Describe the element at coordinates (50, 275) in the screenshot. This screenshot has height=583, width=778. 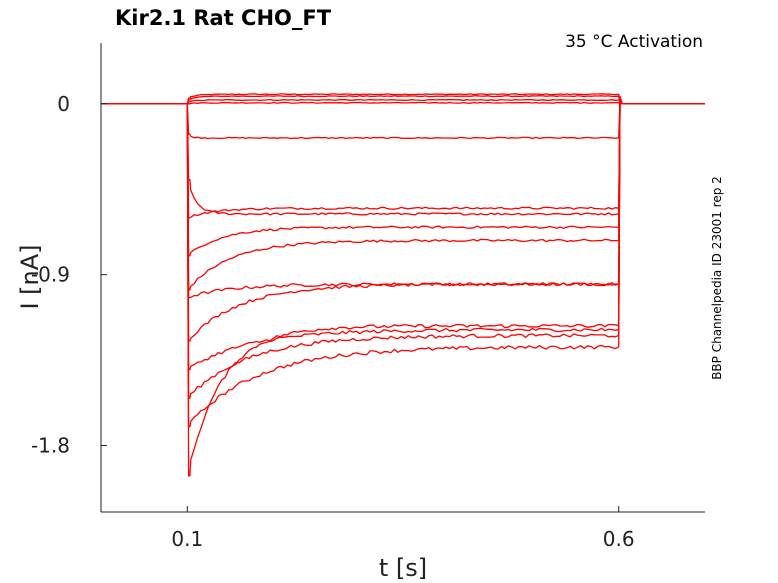
I see `y-tick-label: -0.9` at that location.